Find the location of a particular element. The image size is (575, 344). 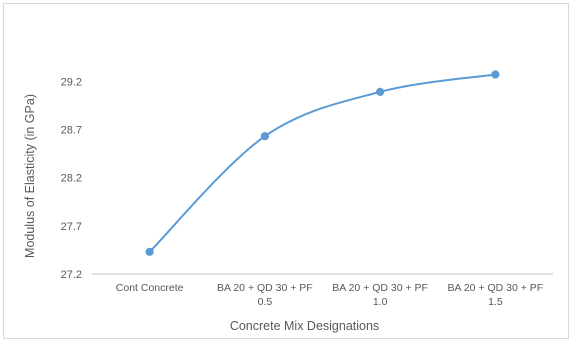

y-tick-label: 28.2 is located at coordinates (71, 179).